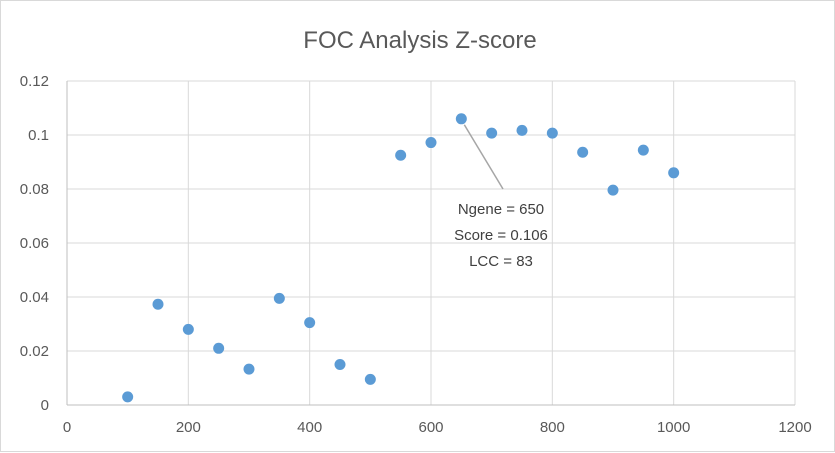 This screenshot has height=453, width=835. What do you see at coordinates (34, 243) in the screenshot?
I see `y-tick-label: 0.06` at bounding box center [34, 243].